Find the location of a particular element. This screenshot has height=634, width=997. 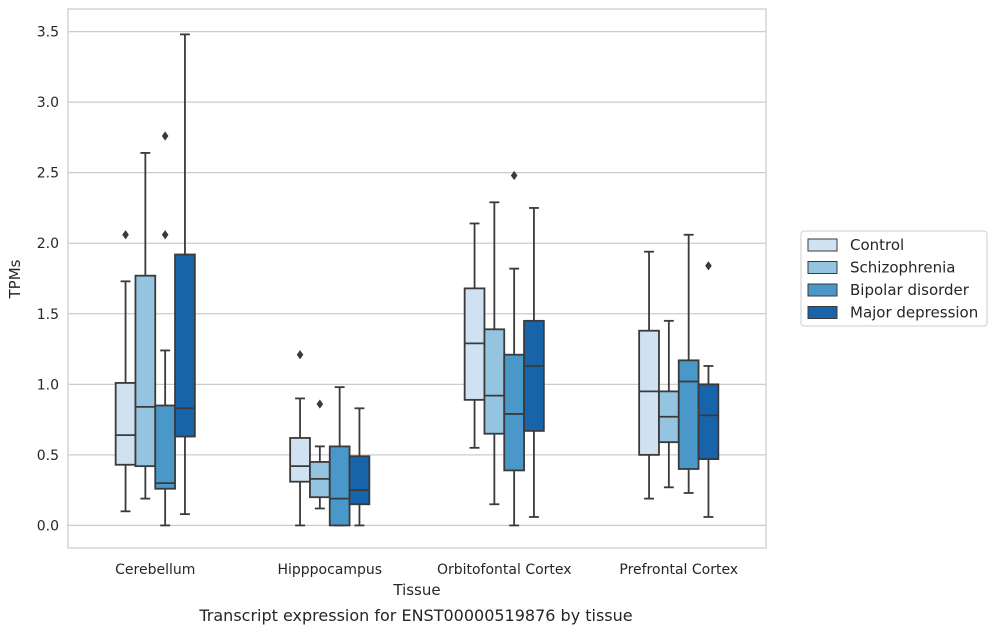

y-tick-label: 1.5 is located at coordinates (48, 315).